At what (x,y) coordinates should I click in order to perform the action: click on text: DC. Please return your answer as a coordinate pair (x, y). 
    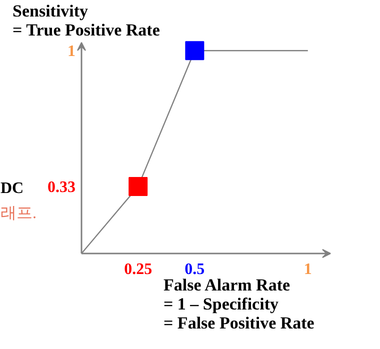
    Looking at the image, I should click on (12, 188).